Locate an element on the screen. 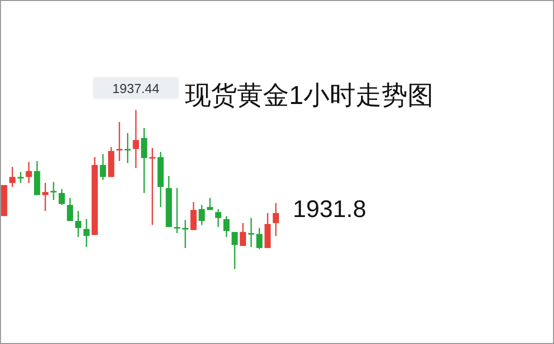  text: 1937.44 is located at coordinates (136, 88).